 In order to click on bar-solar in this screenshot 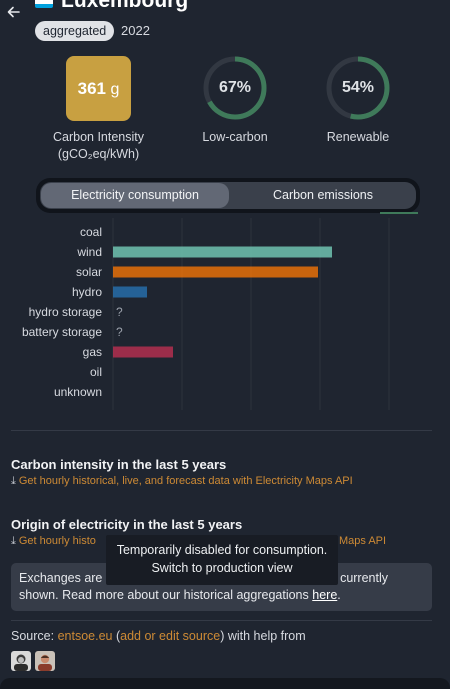, I will do `click(215, 272)`.